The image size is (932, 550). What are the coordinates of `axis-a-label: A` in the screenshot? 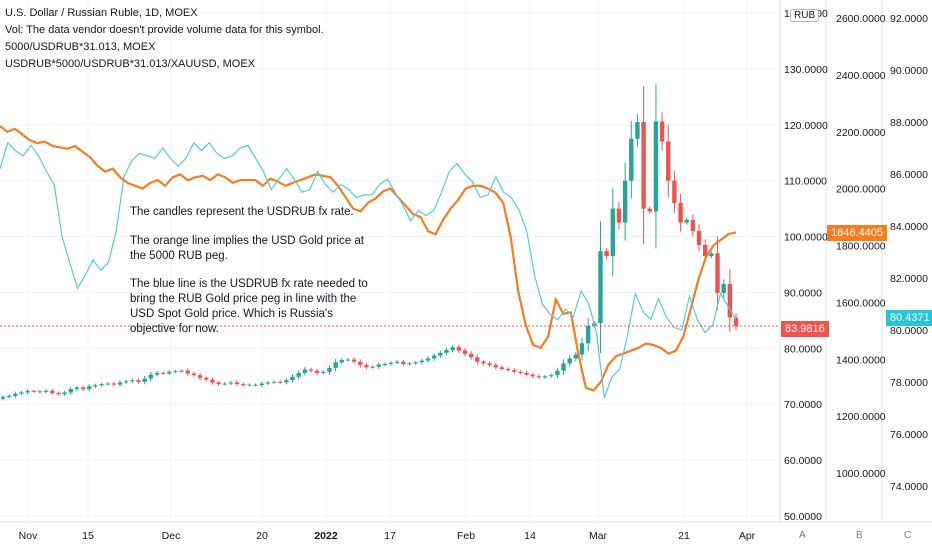 It's located at (802, 535).